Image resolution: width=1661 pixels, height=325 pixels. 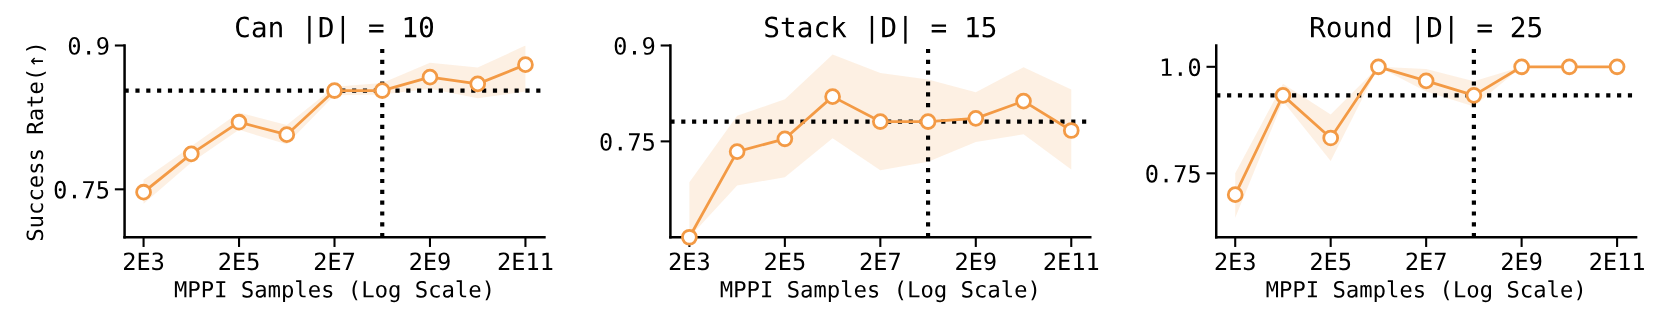 What do you see at coordinates (1181, 67) in the screenshot?
I see `y-tick-label: 1.0` at bounding box center [1181, 67].